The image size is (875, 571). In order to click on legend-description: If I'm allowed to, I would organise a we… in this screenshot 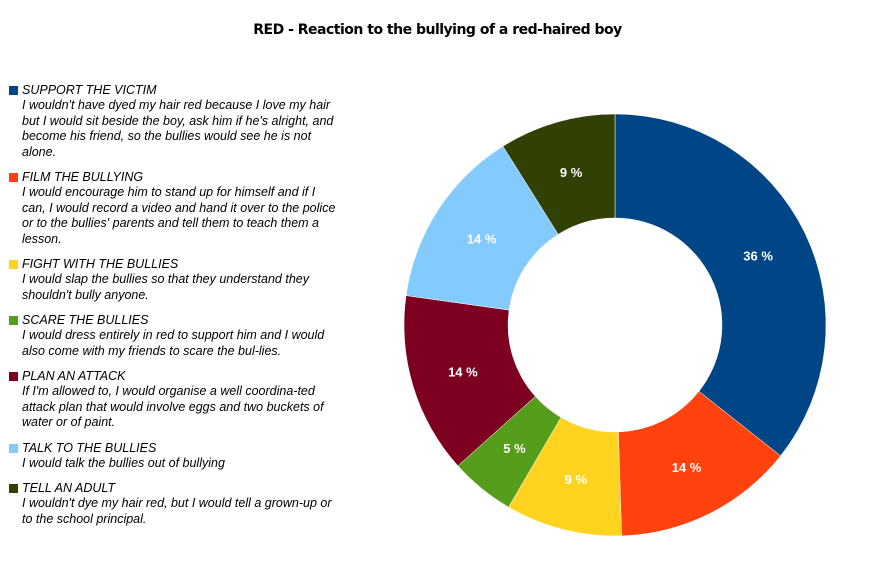, I will do `click(173, 406)`.